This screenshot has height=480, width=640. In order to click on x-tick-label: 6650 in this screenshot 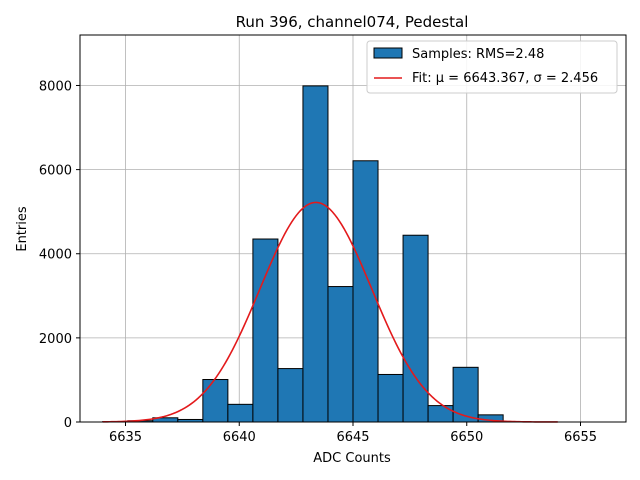, I will do `click(466, 437)`.